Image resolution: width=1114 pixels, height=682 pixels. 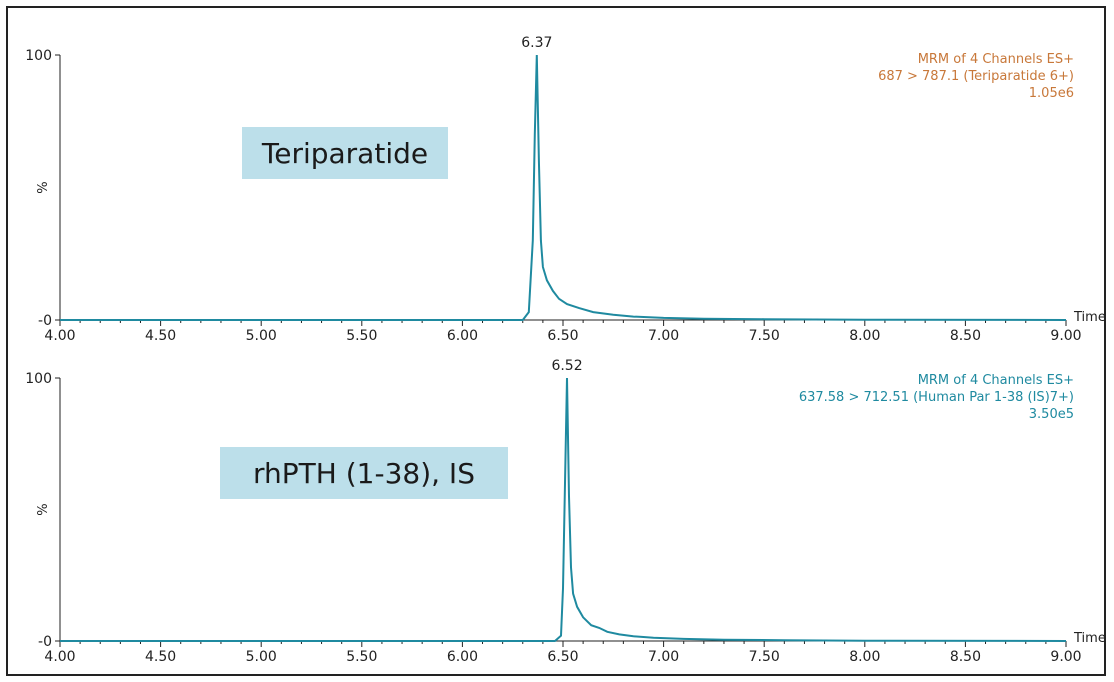 What do you see at coordinates (936, 397) in the screenshot?
I see `channel-info-line: 637.58 > 712.51 (Human Par 1-38 (IS)7+)` at bounding box center [936, 397].